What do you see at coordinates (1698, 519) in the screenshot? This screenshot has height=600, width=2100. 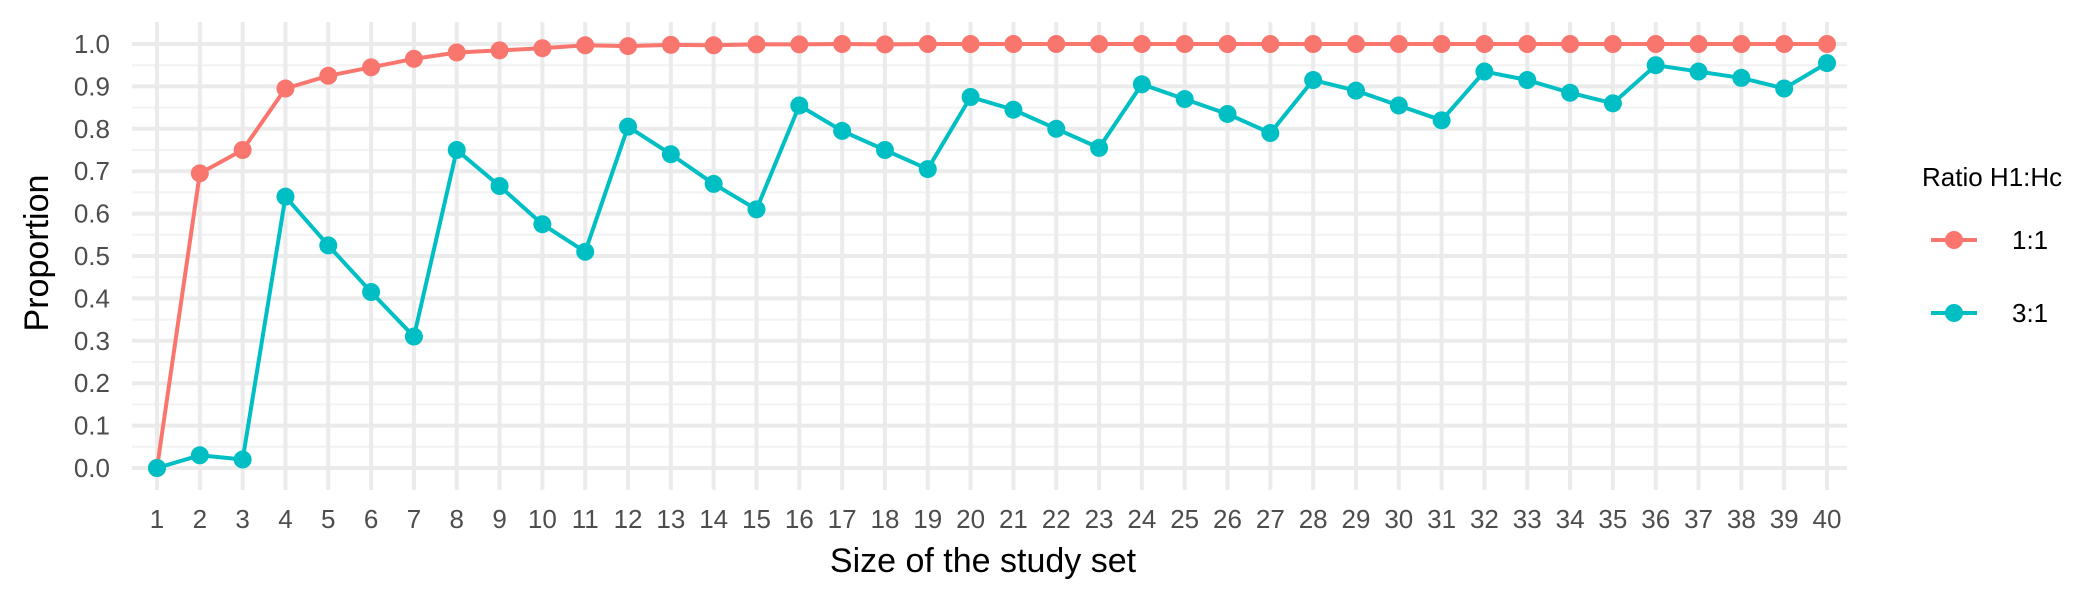 I see `x-tick-label: 37` at bounding box center [1698, 519].